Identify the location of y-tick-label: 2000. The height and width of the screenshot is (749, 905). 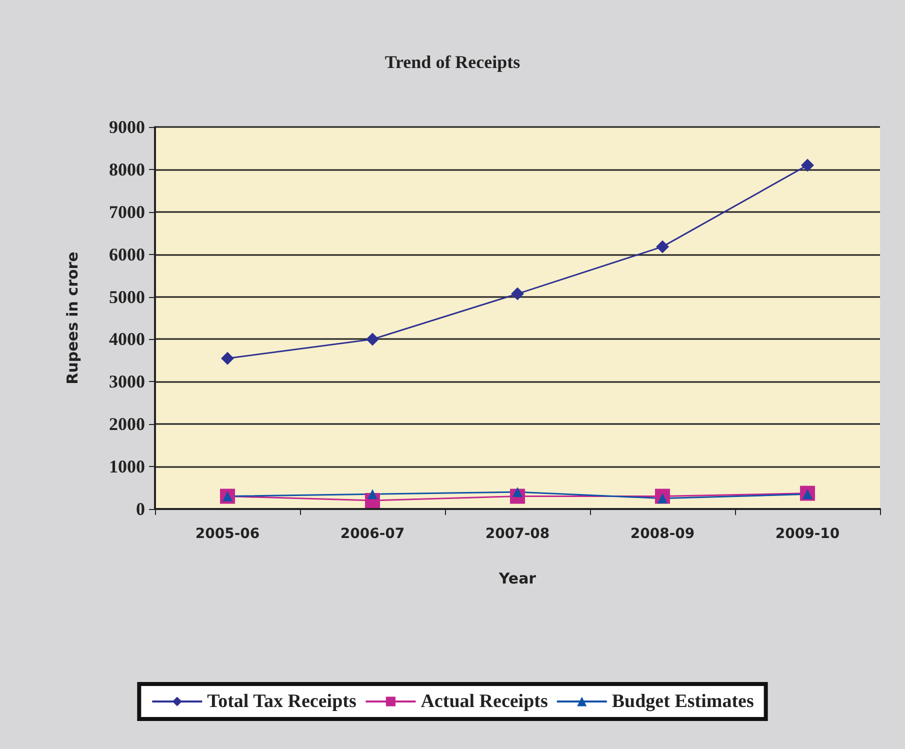
(127, 424).